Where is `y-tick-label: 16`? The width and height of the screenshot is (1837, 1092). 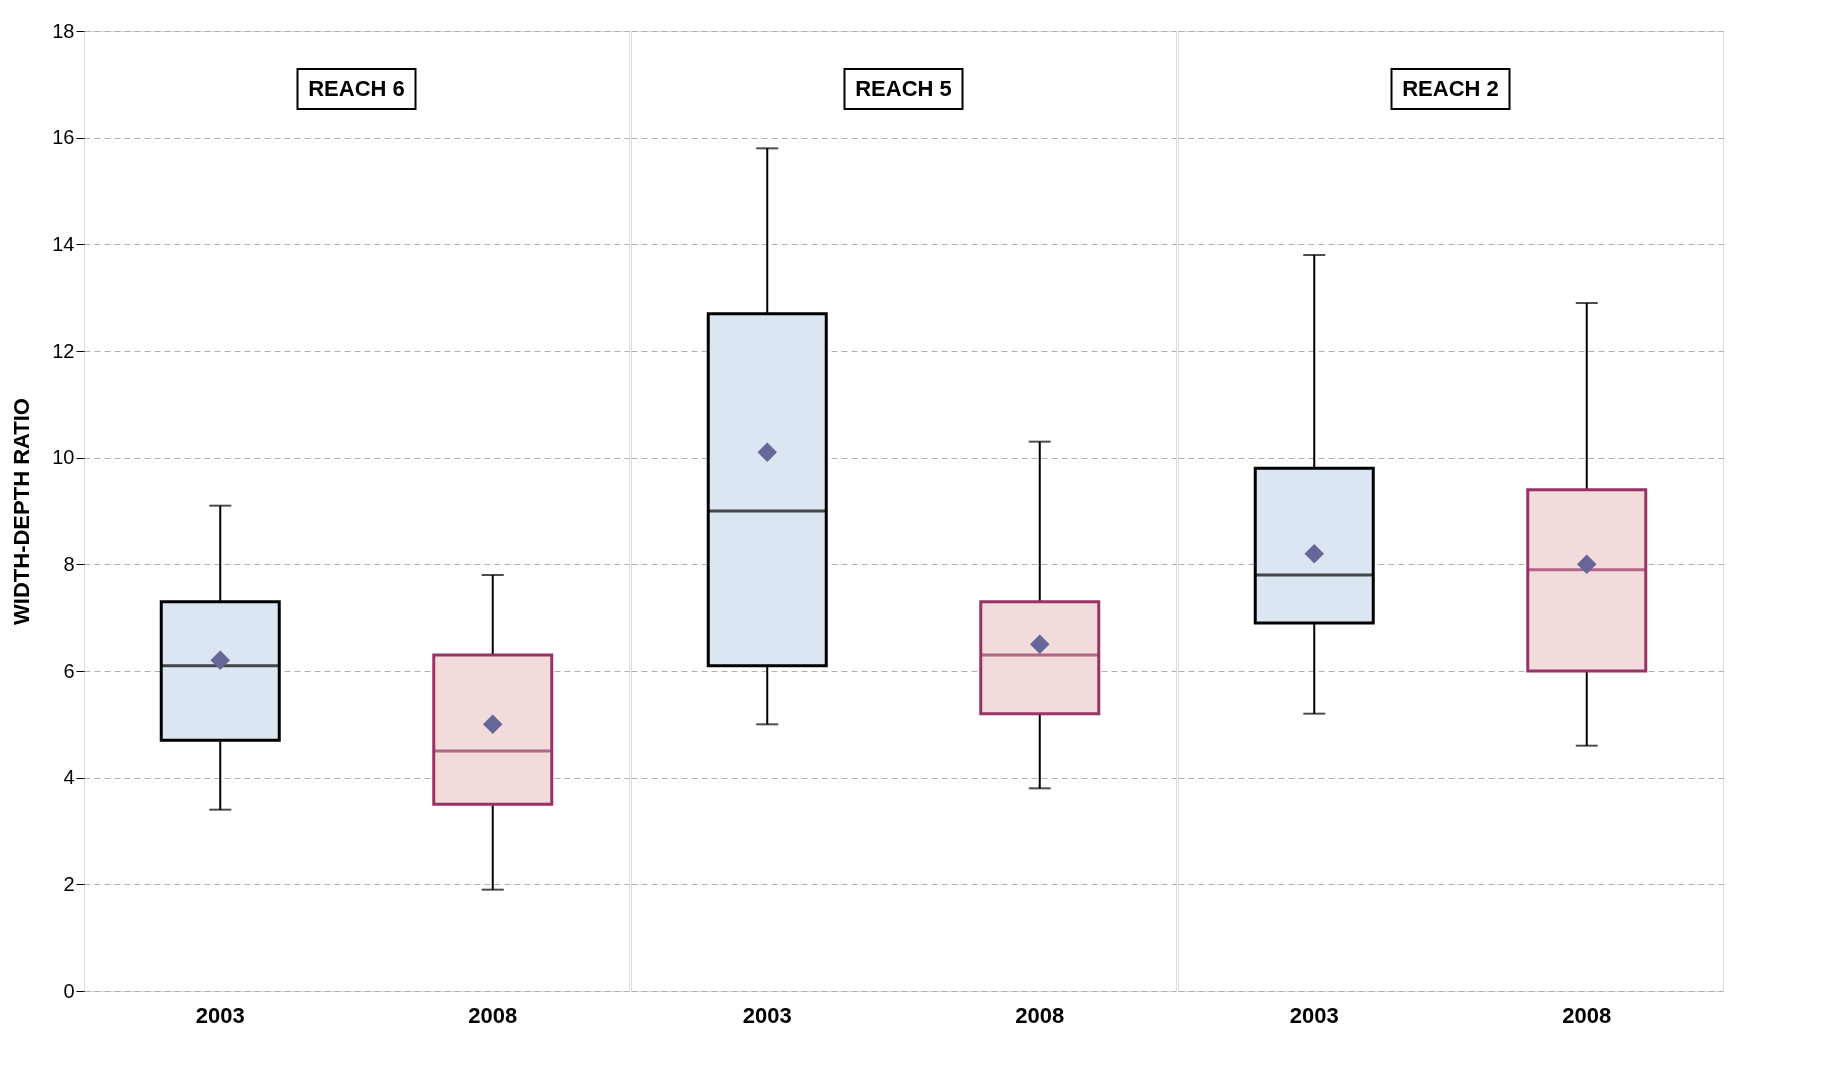 y-tick-label: 16 is located at coordinates (63, 137).